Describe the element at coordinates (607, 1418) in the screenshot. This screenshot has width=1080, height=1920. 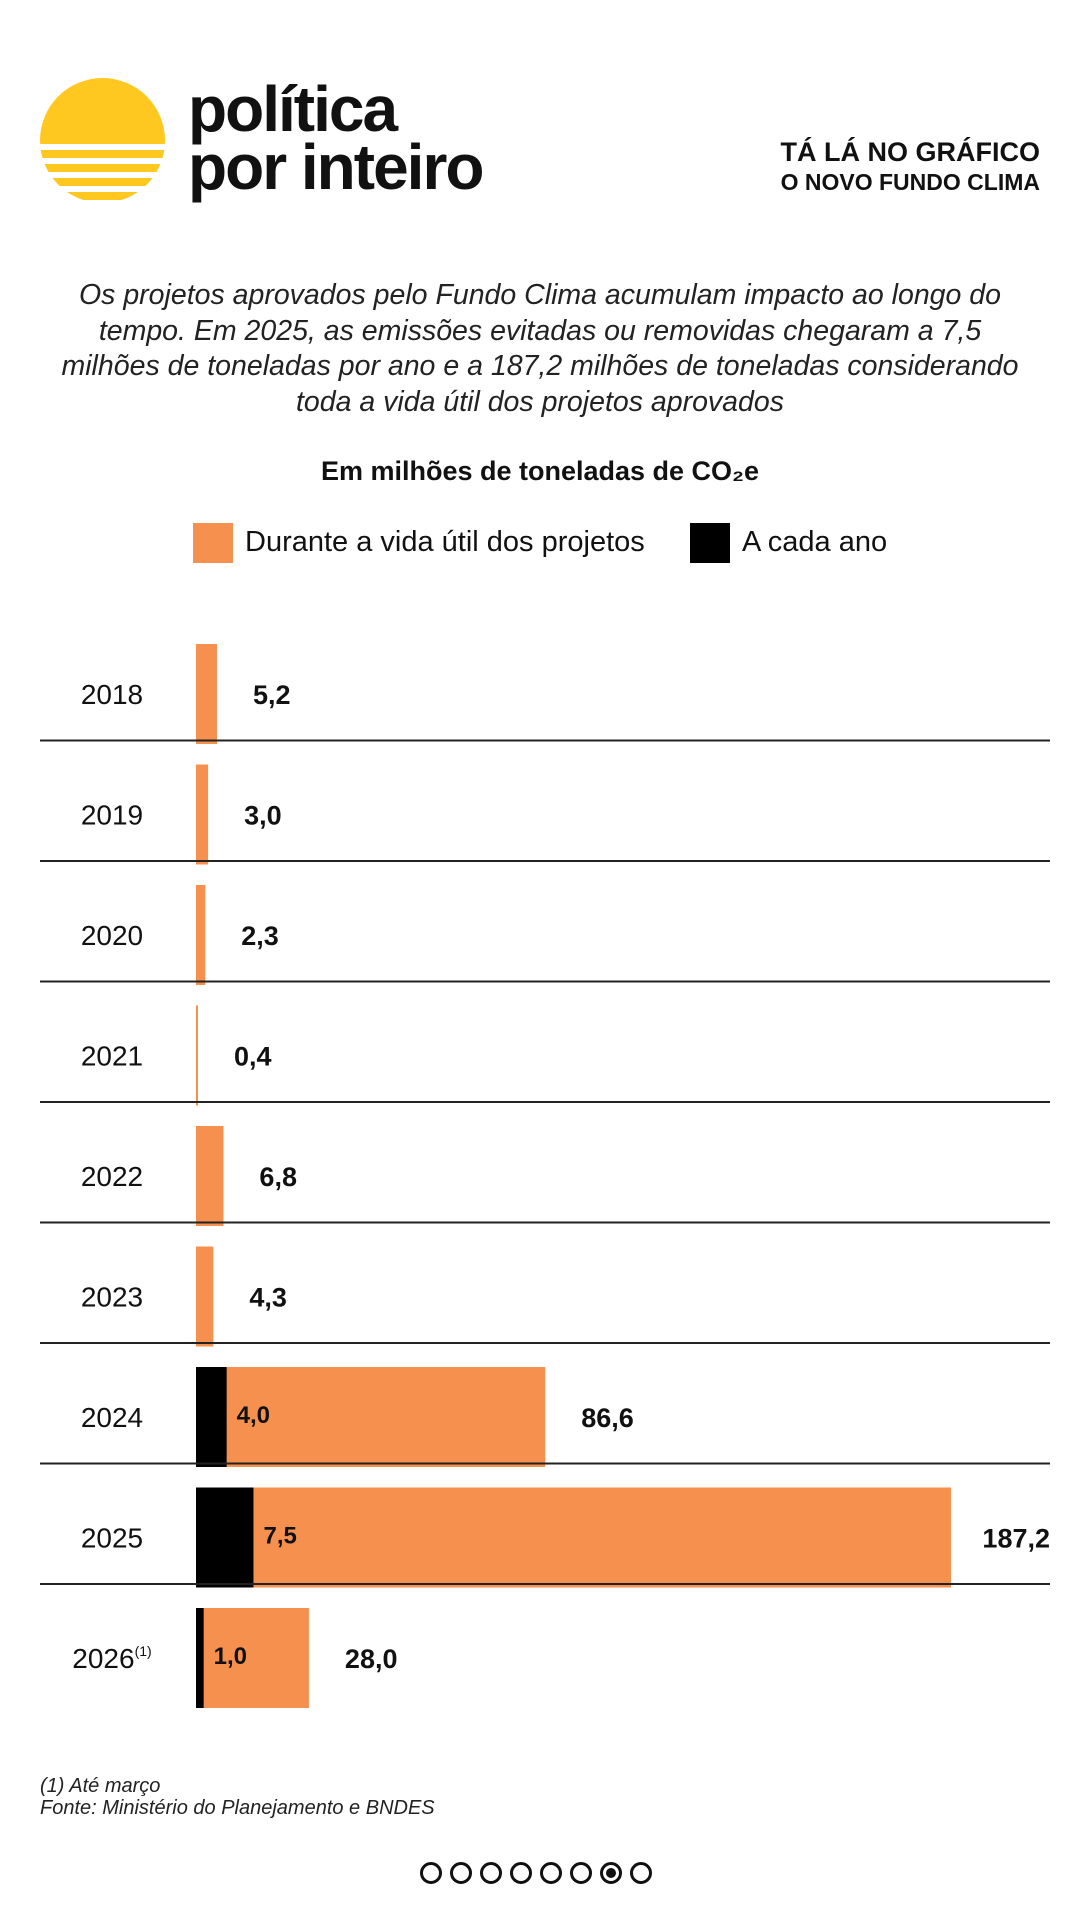
I see `data-label-lifetime: 86,6` at that location.